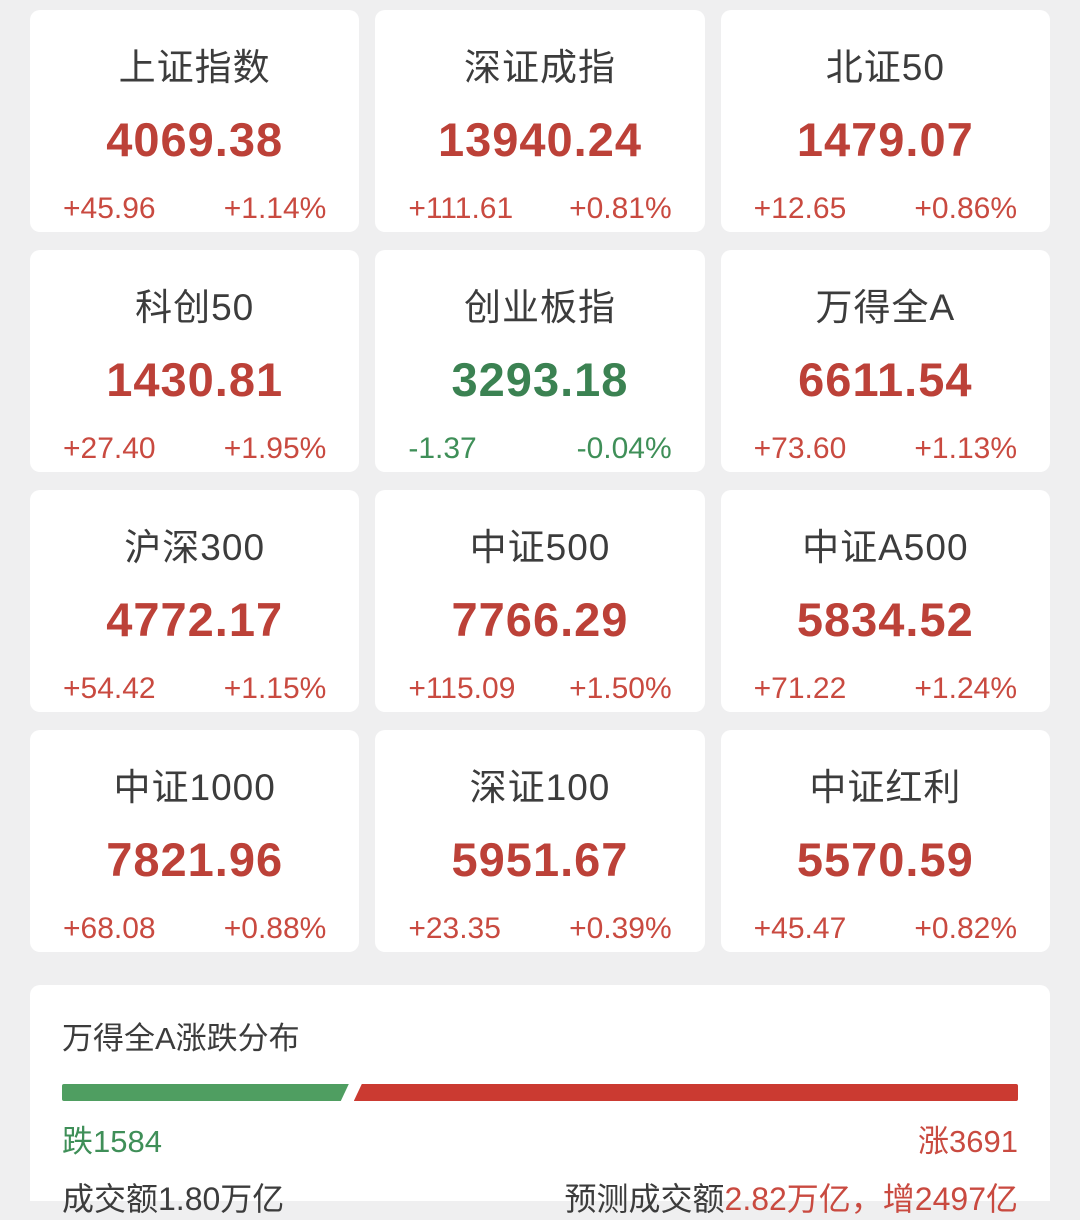 This screenshot has height=1220, width=1080. I want to click on index-change-pct: +0.88%, so click(275, 928).